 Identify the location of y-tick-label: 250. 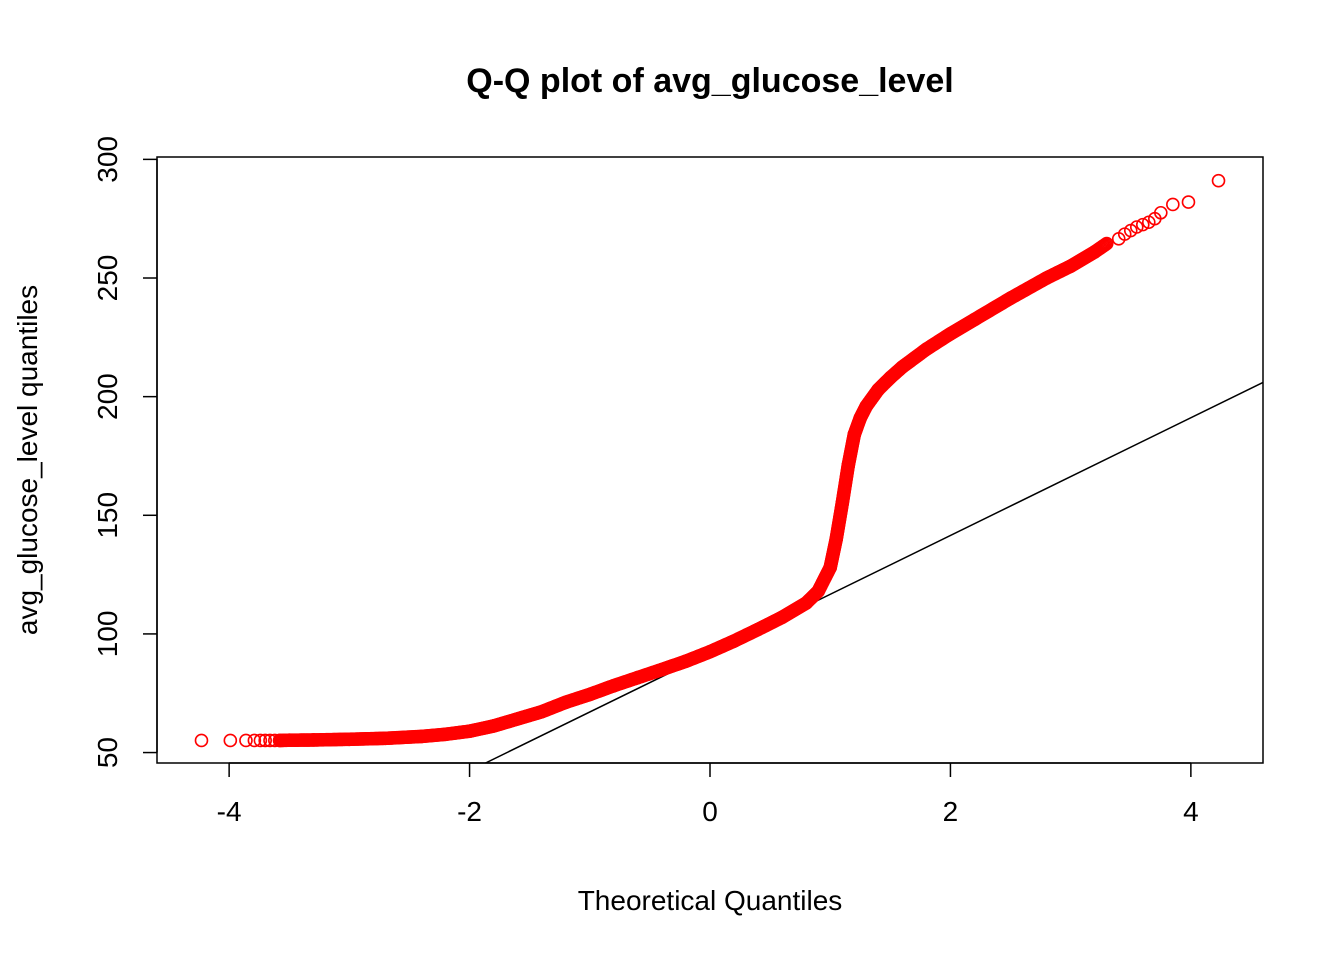
(107, 278).